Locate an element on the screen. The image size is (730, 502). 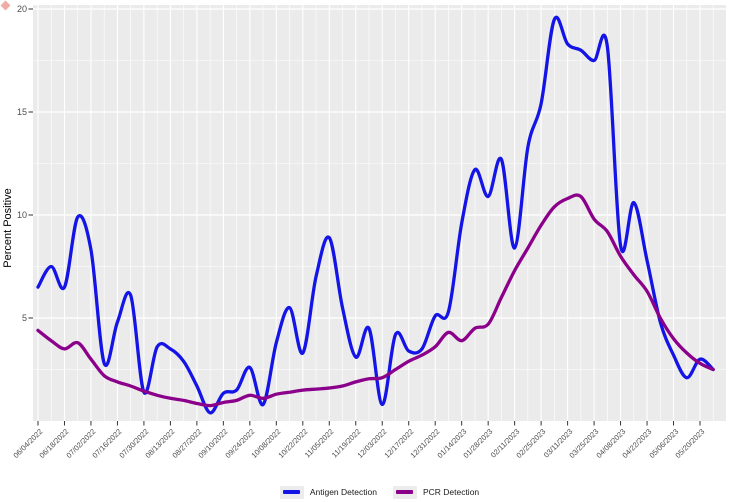
y-tick-label: 20 is located at coordinates (21, 9).